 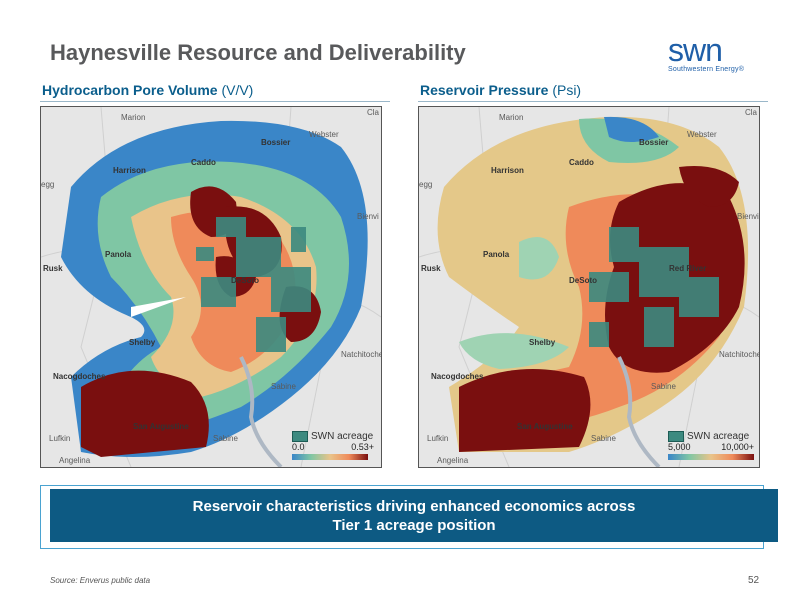 What do you see at coordinates (130, 90) in the screenshot?
I see `left-map-heading-text: Hydrocarbon Pore Volume` at bounding box center [130, 90].